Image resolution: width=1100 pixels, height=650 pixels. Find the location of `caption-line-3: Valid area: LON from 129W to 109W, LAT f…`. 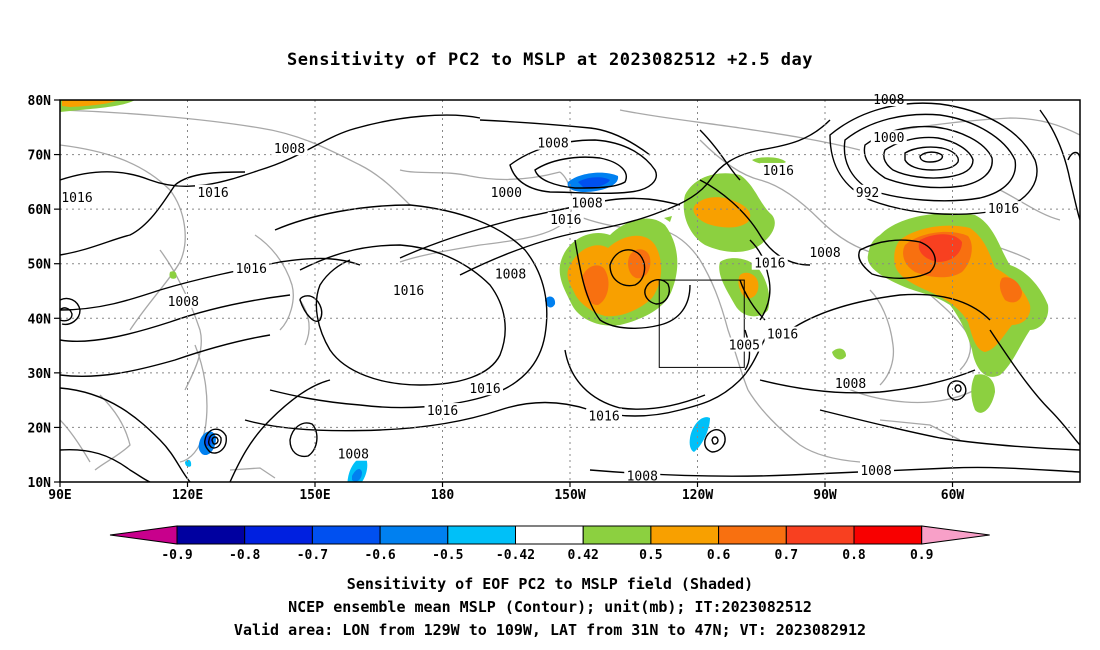

caption-line-3: Valid area: LON from 129W to 109W, LAT f… is located at coordinates (550, 630).